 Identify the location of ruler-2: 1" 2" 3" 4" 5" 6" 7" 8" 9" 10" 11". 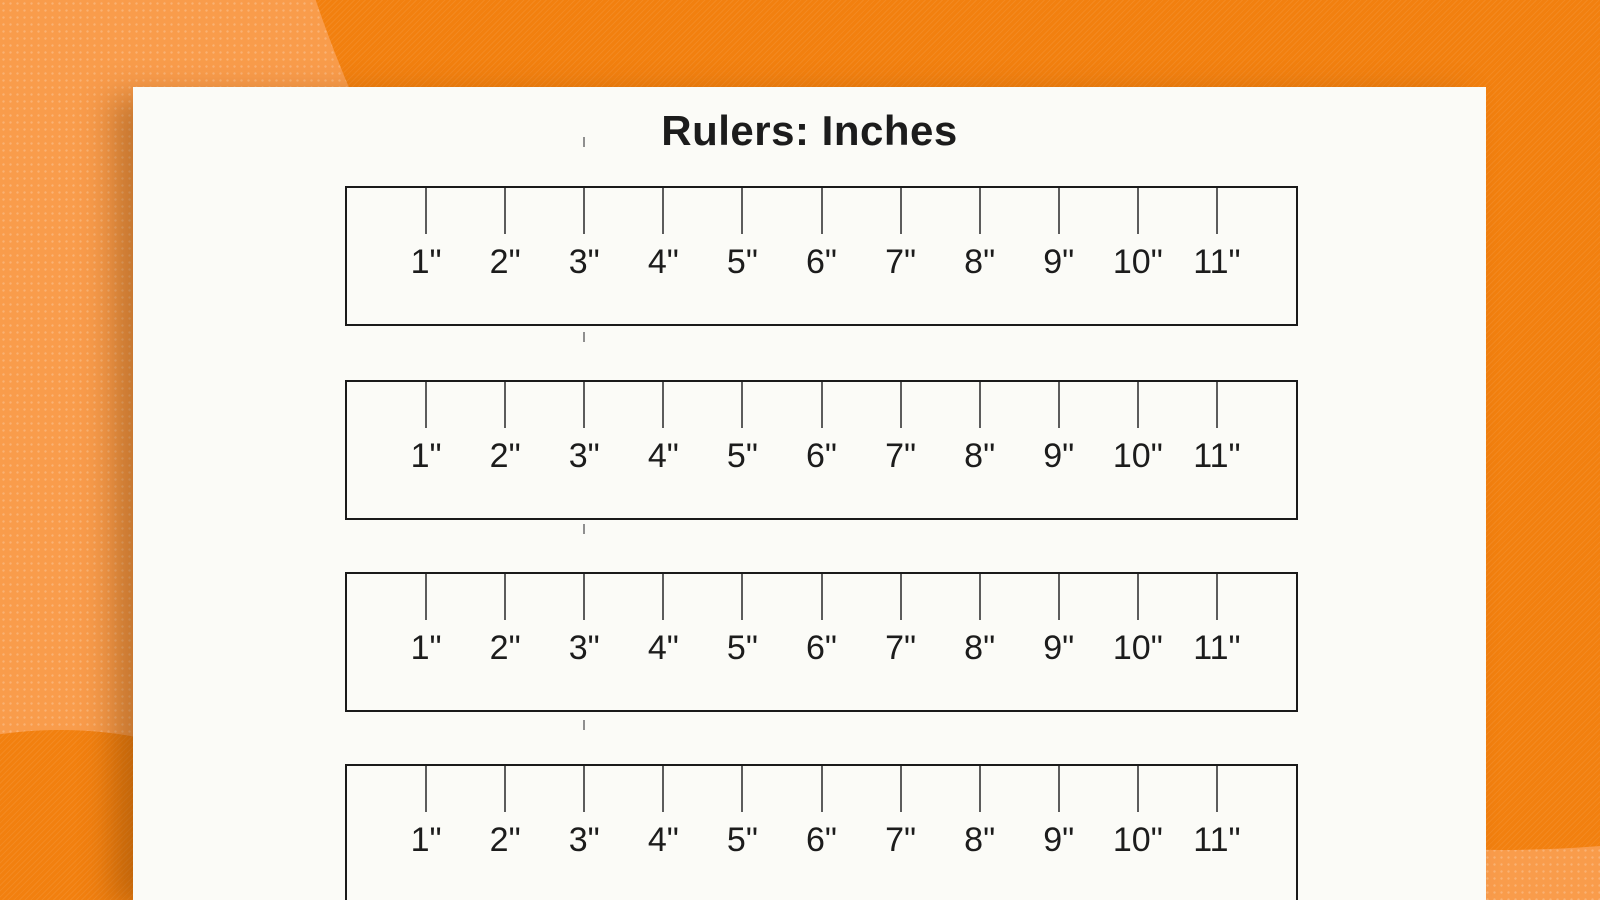
(821, 450).